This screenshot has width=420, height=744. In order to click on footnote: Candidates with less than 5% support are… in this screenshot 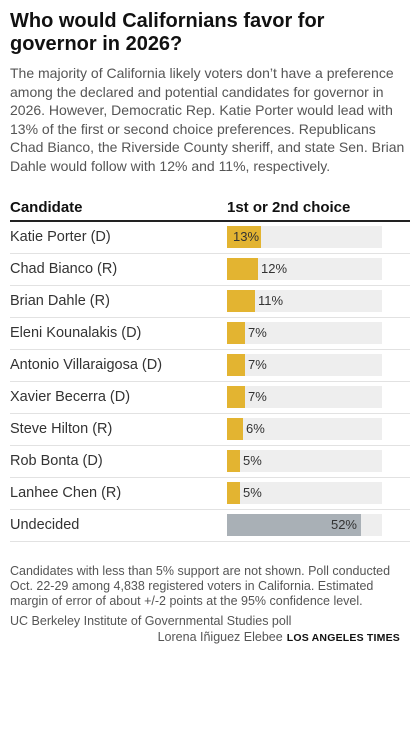, I will do `click(200, 585)`.